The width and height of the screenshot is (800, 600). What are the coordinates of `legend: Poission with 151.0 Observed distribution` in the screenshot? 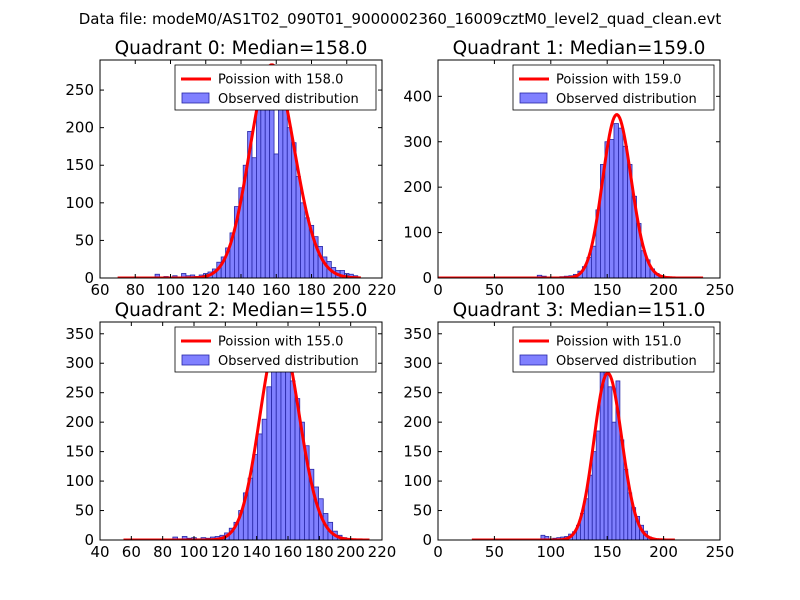 It's located at (613, 349).